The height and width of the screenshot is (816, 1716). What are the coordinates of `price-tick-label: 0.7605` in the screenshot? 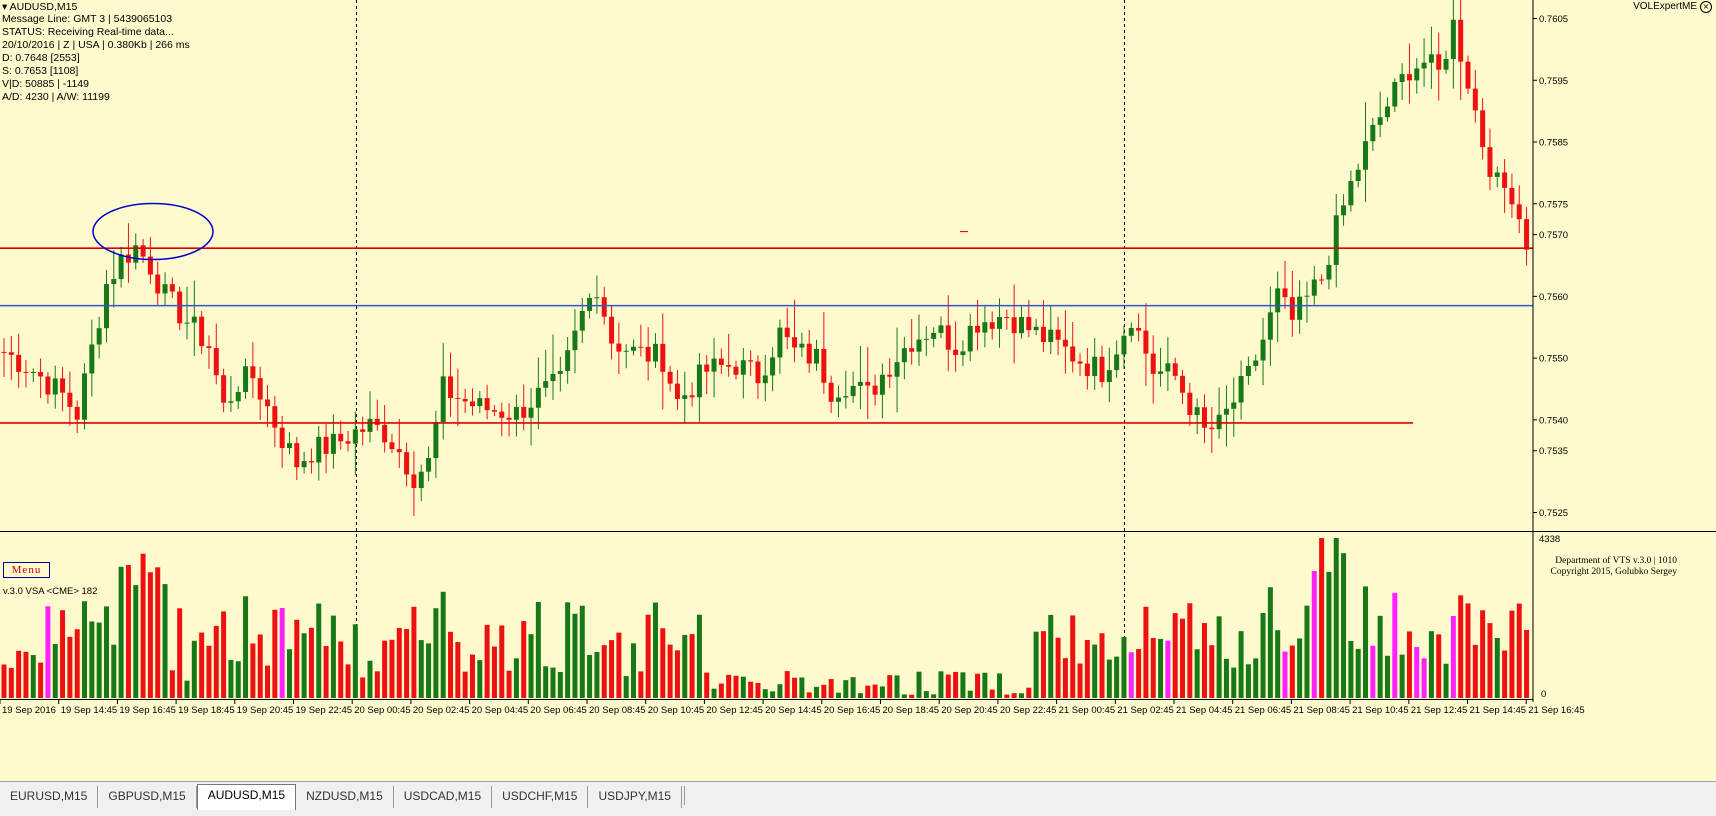 It's located at (1553, 19).